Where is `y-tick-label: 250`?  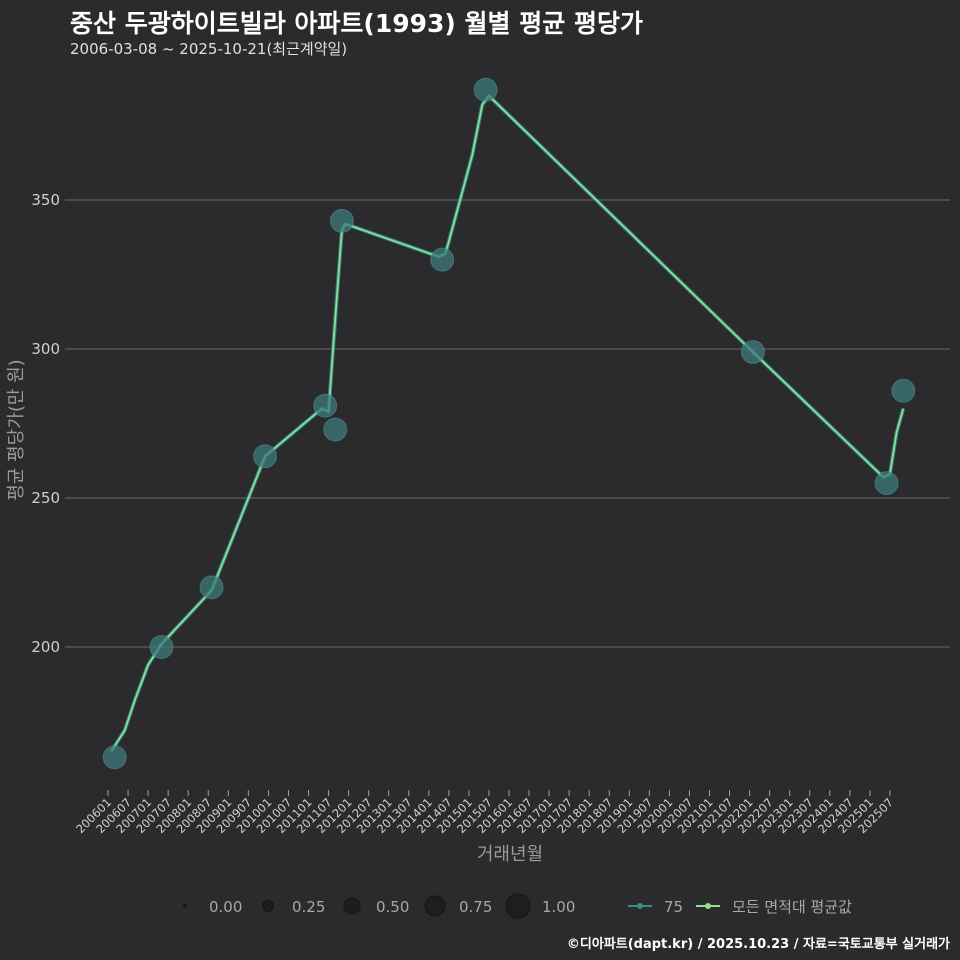
y-tick-label: 250 is located at coordinates (45, 498).